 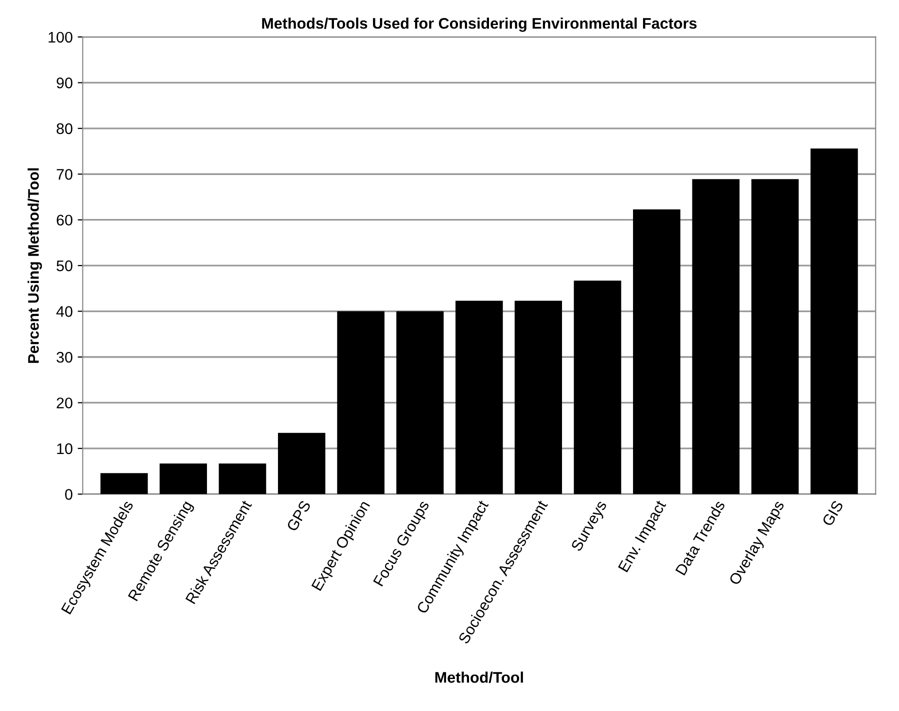 I want to click on y-tick-label: 60, so click(x=64, y=220).